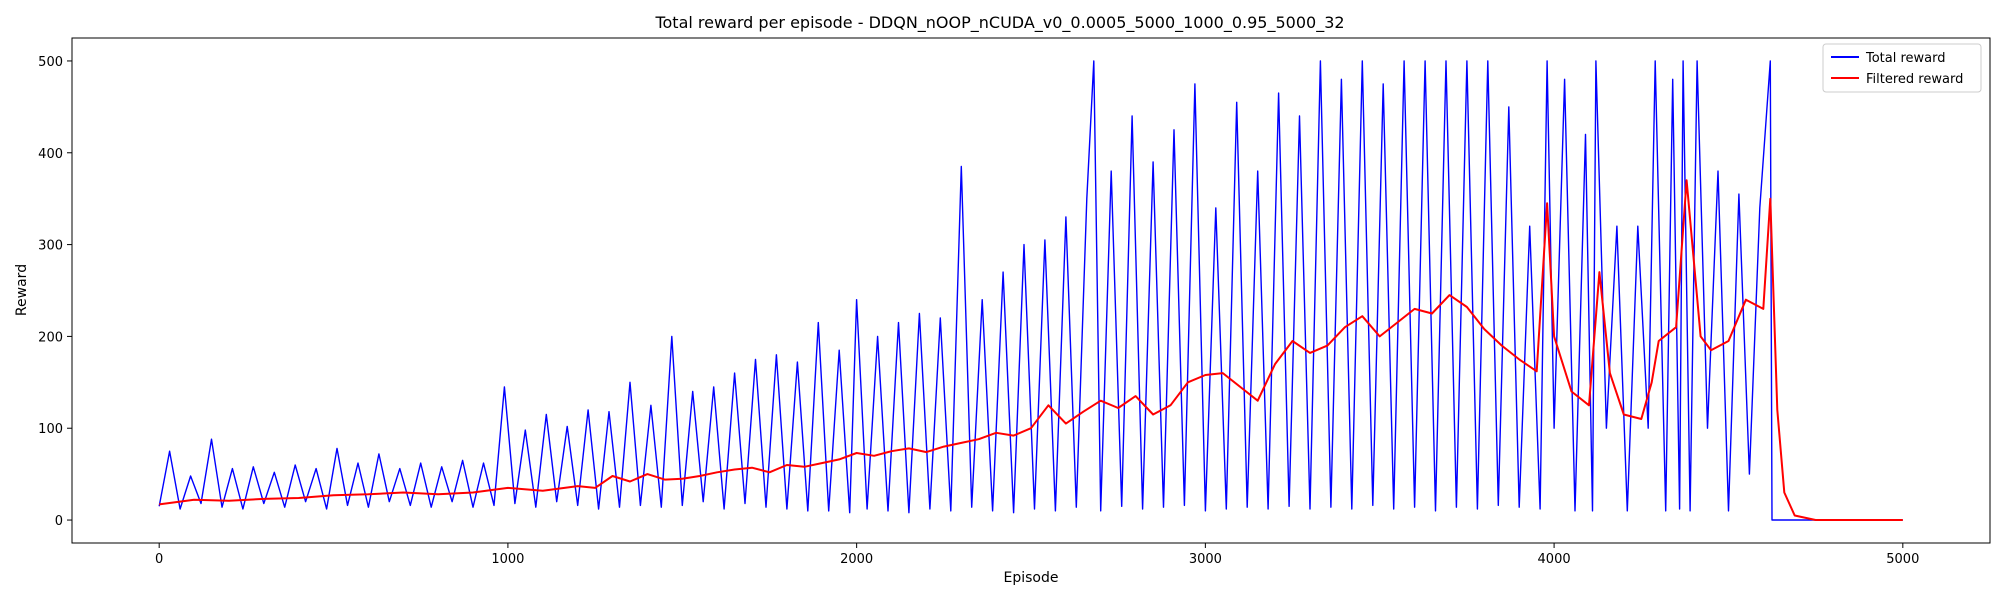 This screenshot has height=600, width=2000. I want to click on x-tick-label: 3000, so click(1205, 559).